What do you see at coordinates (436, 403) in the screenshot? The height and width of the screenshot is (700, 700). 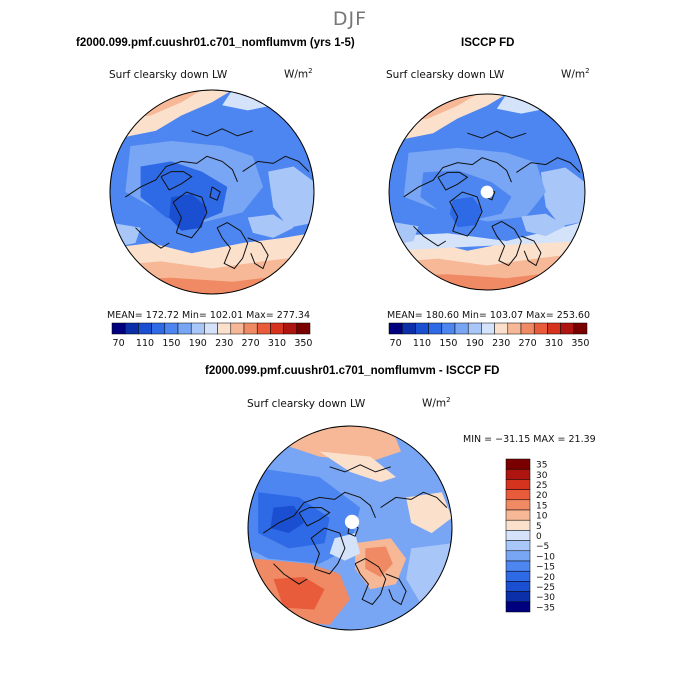 I see `diff-units: W/m2` at bounding box center [436, 403].